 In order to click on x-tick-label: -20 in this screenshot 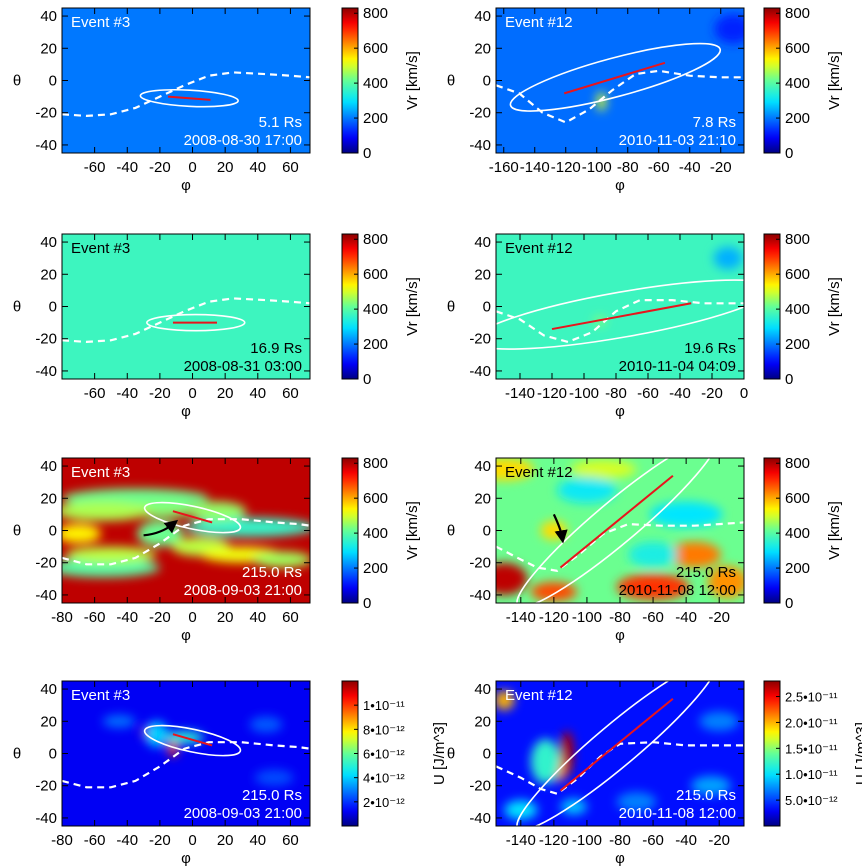, I will do `click(719, 840)`.